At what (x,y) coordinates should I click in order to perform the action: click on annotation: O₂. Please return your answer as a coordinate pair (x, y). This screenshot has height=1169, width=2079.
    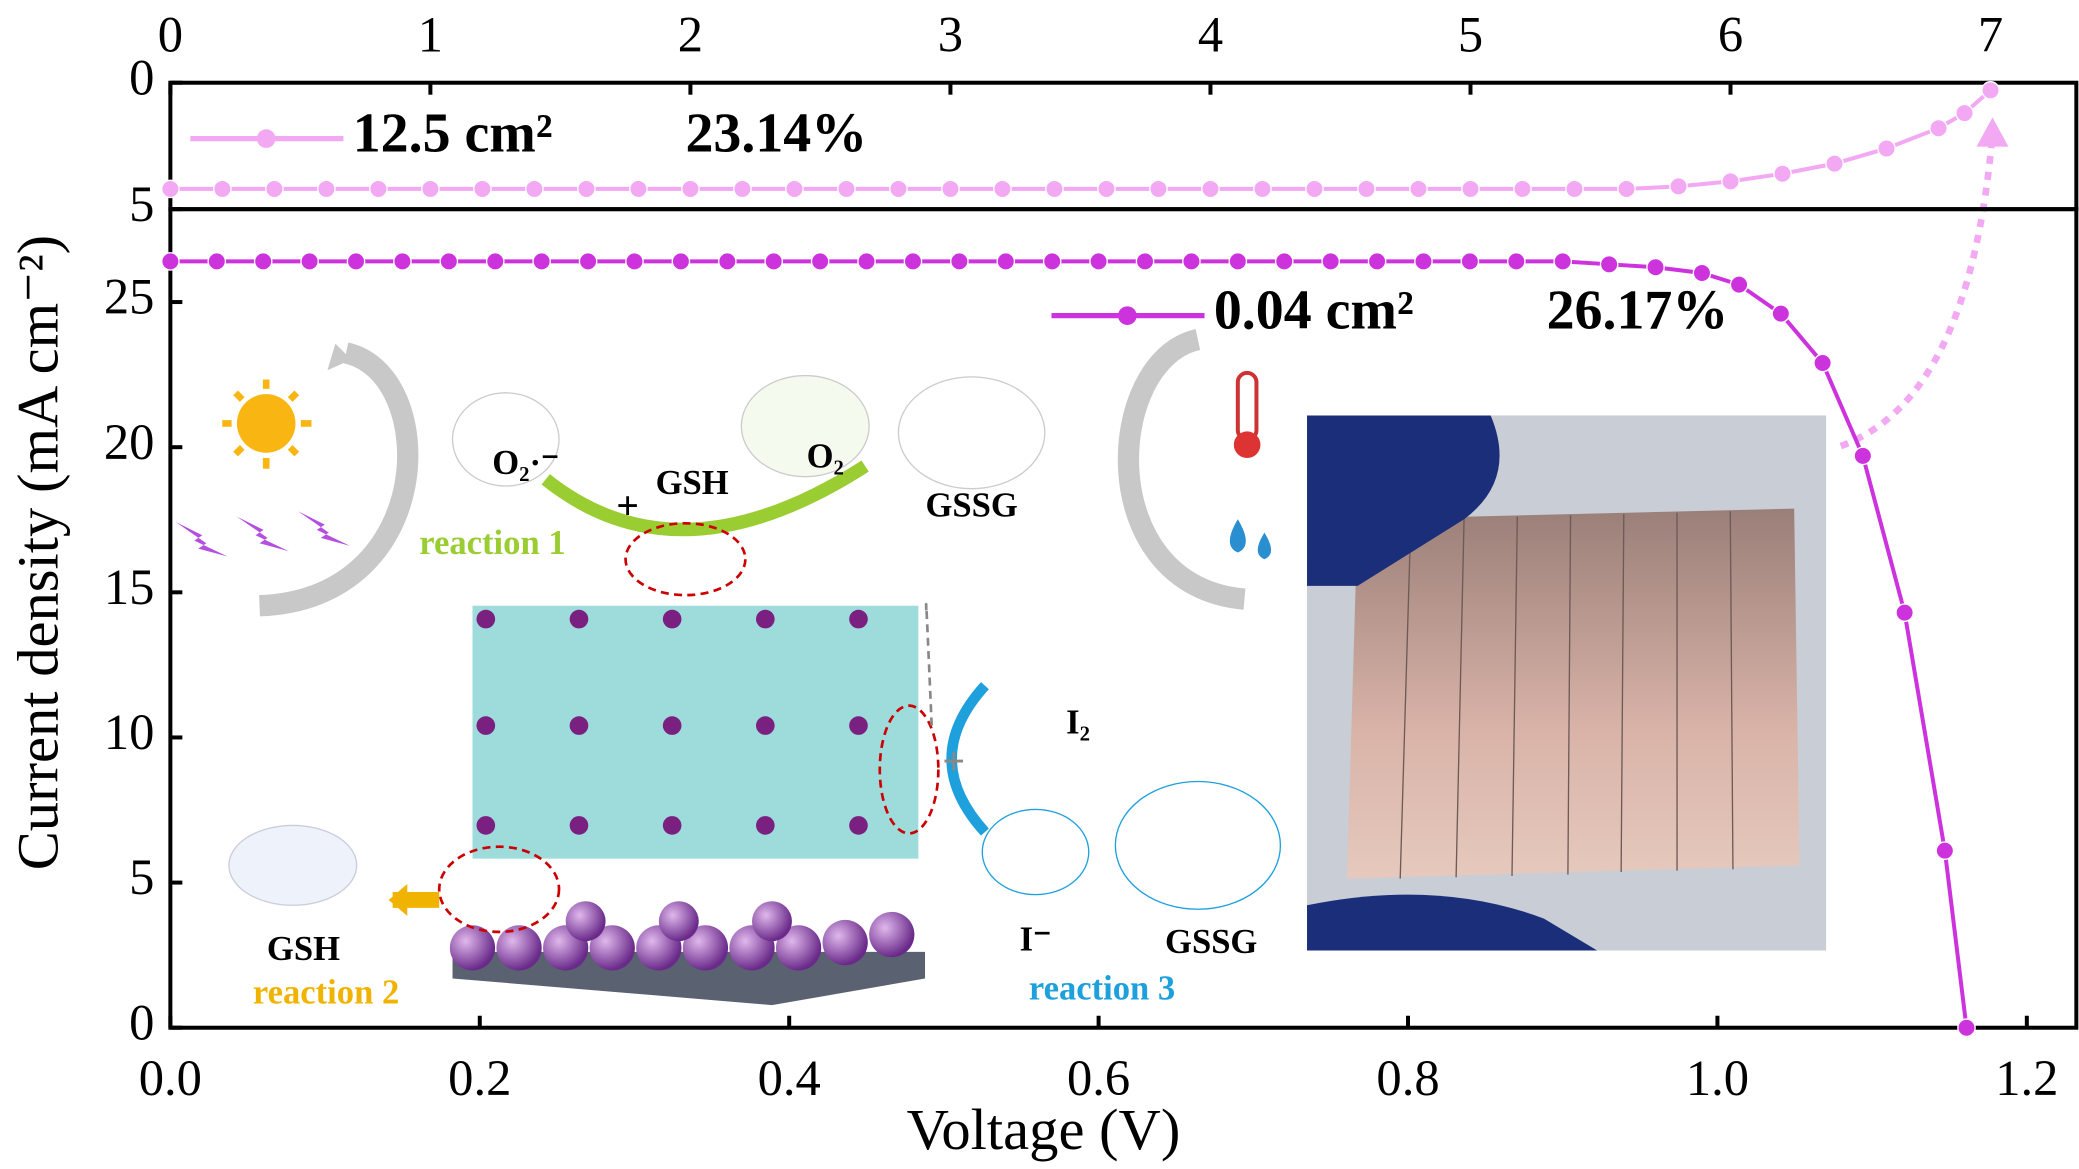
    Looking at the image, I should click on (825, 456).